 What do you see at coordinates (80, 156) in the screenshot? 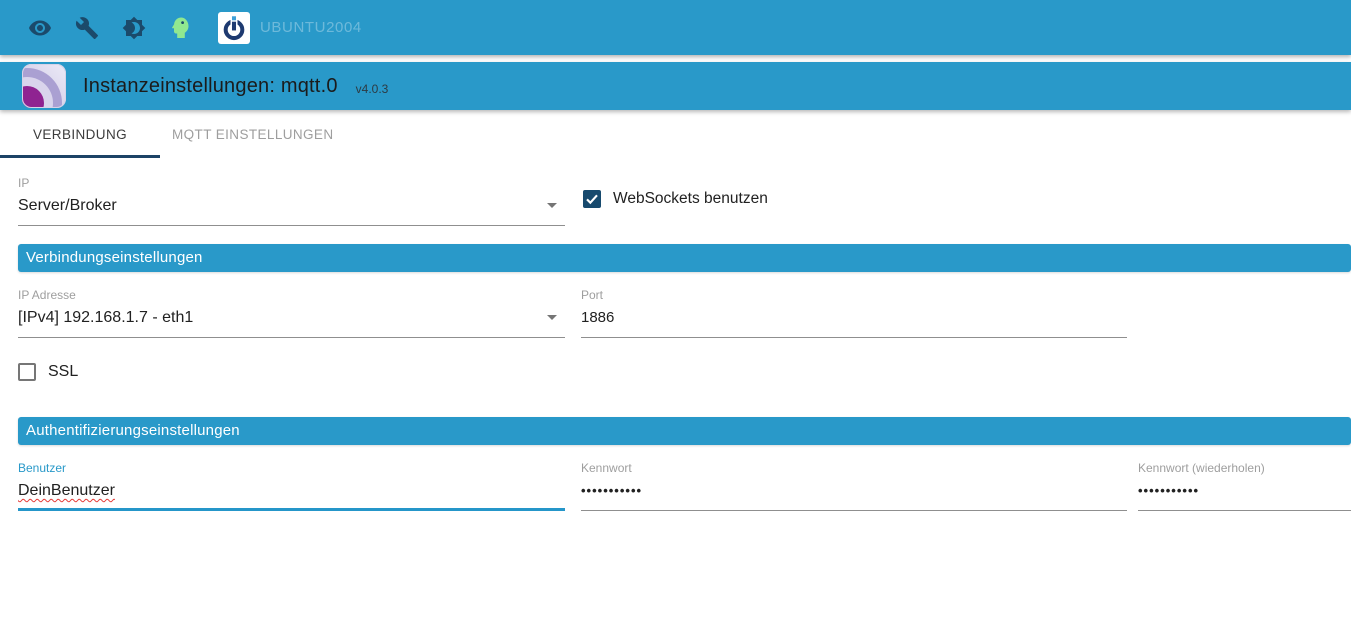
I see `active-tab-indicator` at bounding box center [80, 156].